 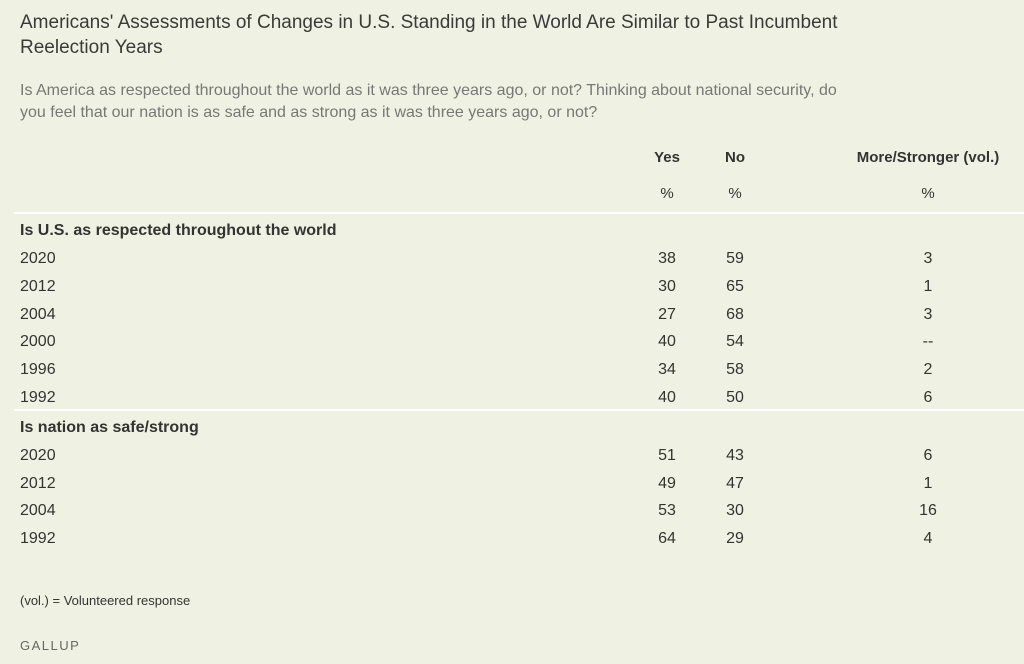 What do you see at coordinates (928, 511) in the screenshot?
I see `cell: 16` at bounding box center [928, 511].